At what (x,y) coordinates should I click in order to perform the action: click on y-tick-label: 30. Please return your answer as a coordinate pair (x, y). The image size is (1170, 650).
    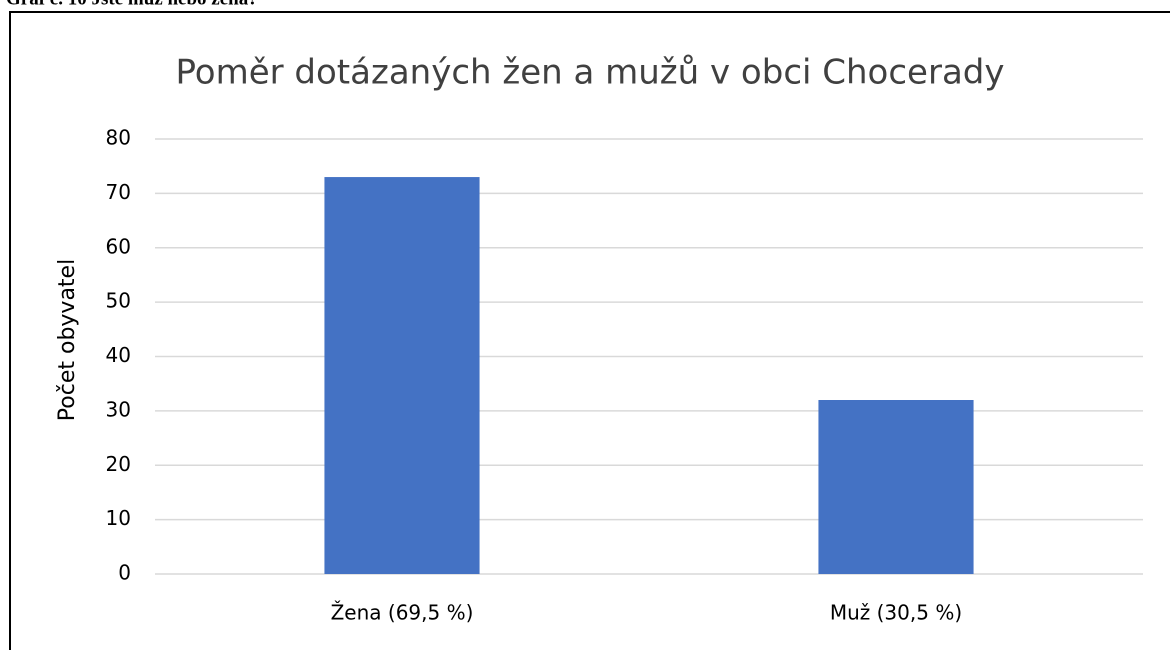
    Looking at the image, I should click on (118, 409).